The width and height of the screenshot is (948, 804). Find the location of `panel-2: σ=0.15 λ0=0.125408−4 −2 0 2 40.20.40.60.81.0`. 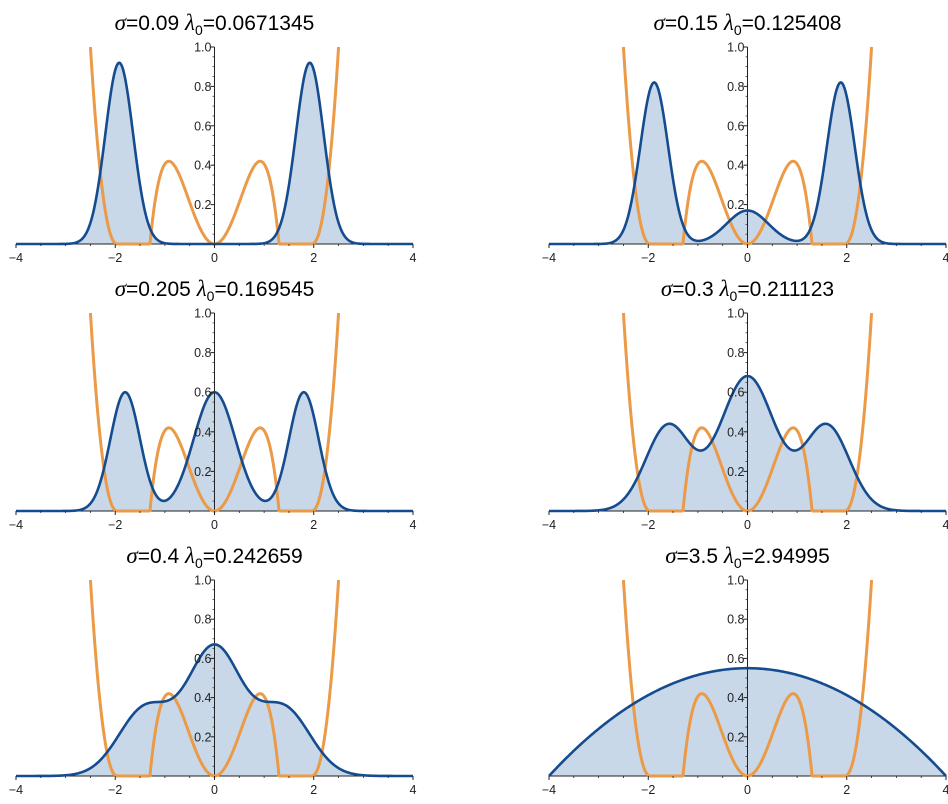

panel-2: σ=0.15 λ0=0.125408−4 −2 0 2 40.20.40.60.81.0 is located at coordinates (745, 137).